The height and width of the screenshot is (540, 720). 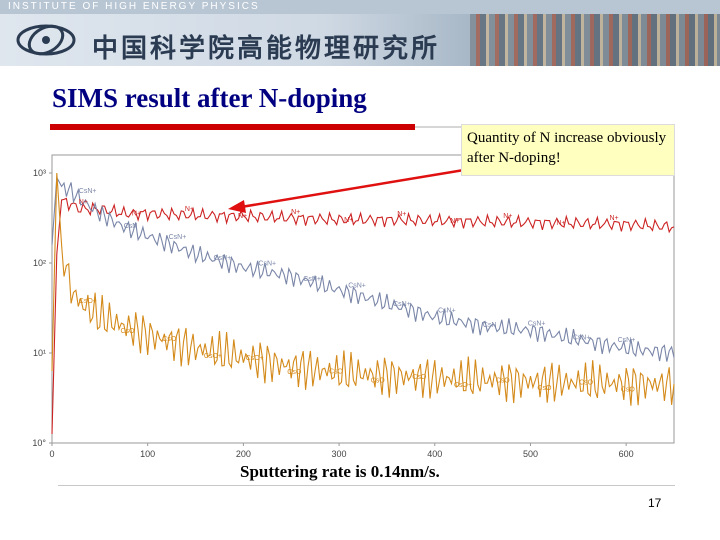 I want to click on y-tick-label: 10³, so click(x=39, y=173).